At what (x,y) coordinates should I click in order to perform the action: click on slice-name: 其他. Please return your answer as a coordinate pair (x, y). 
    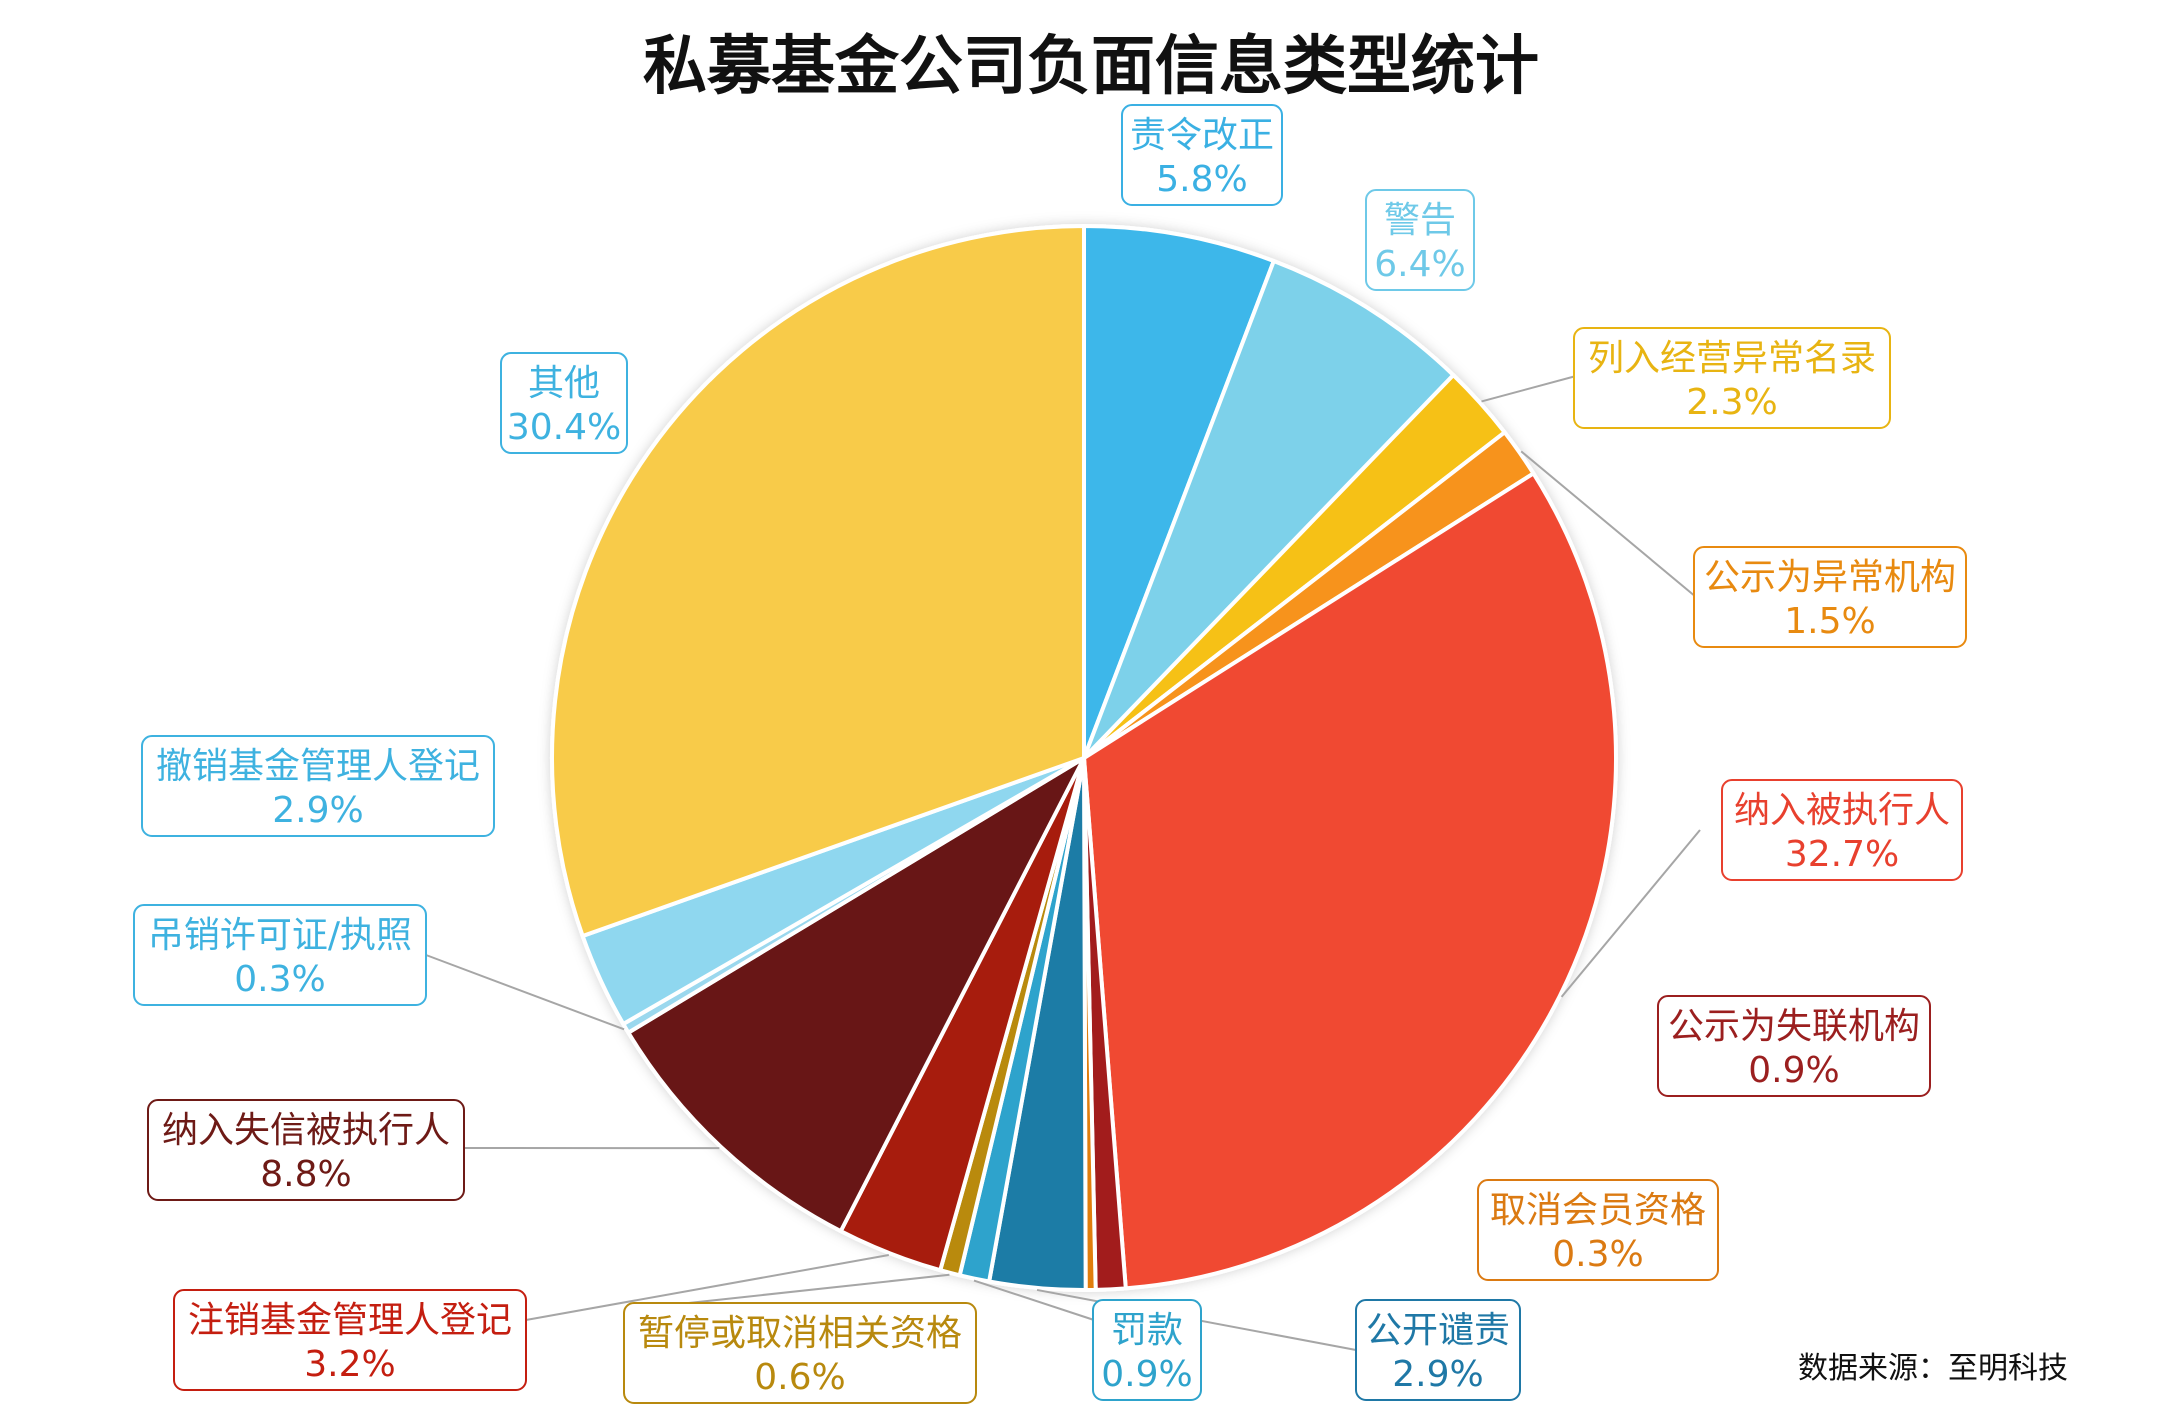
    Looking at the image, I should click on (564, 383).